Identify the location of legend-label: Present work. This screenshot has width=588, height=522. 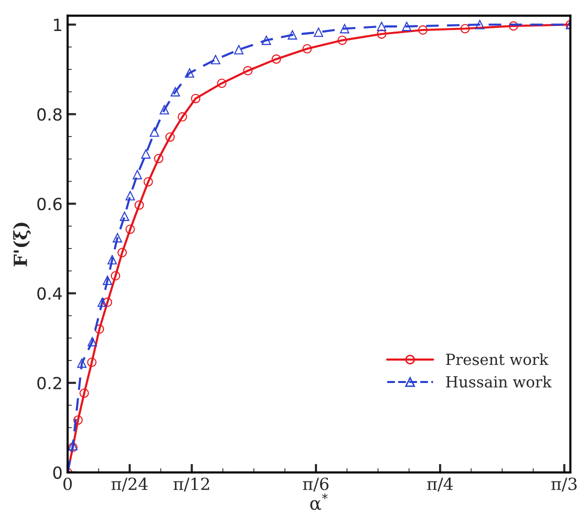
(497, 359).